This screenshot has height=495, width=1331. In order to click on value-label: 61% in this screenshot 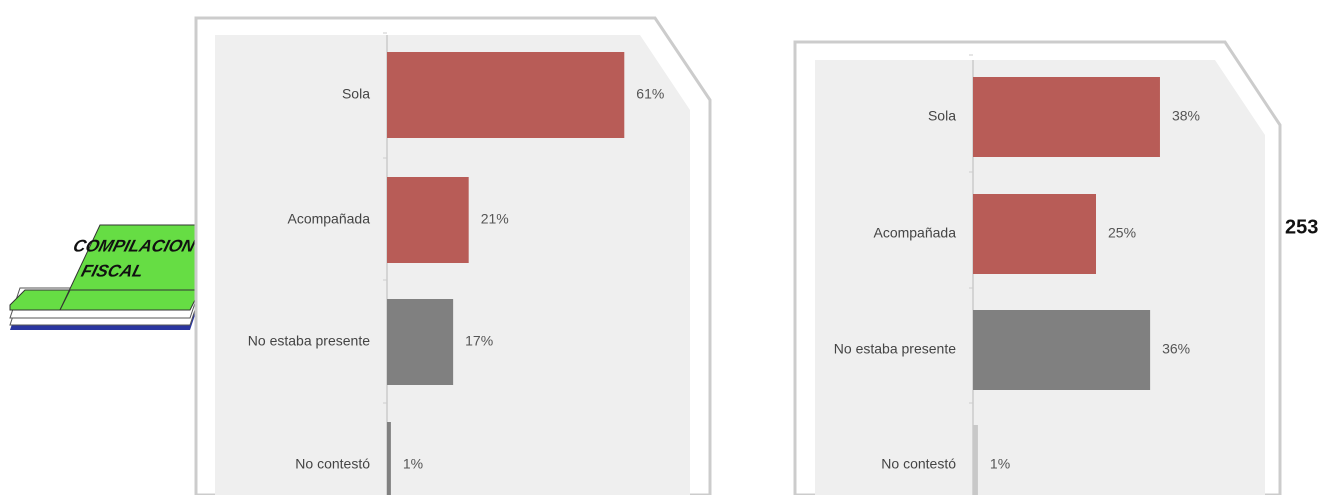, I will do `click(650, 94)`.